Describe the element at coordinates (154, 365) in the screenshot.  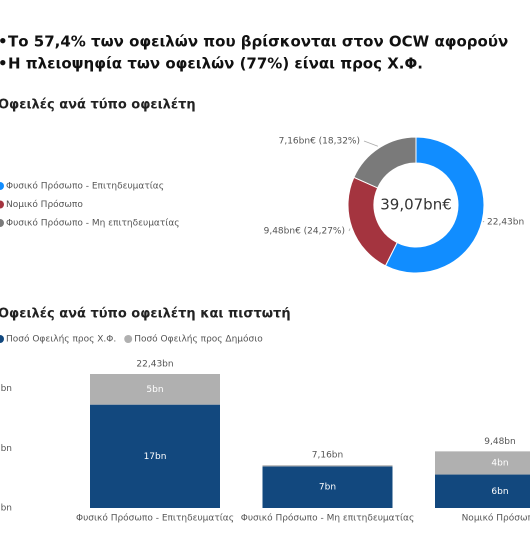
I see `total-label: 22,43bn` at that location.